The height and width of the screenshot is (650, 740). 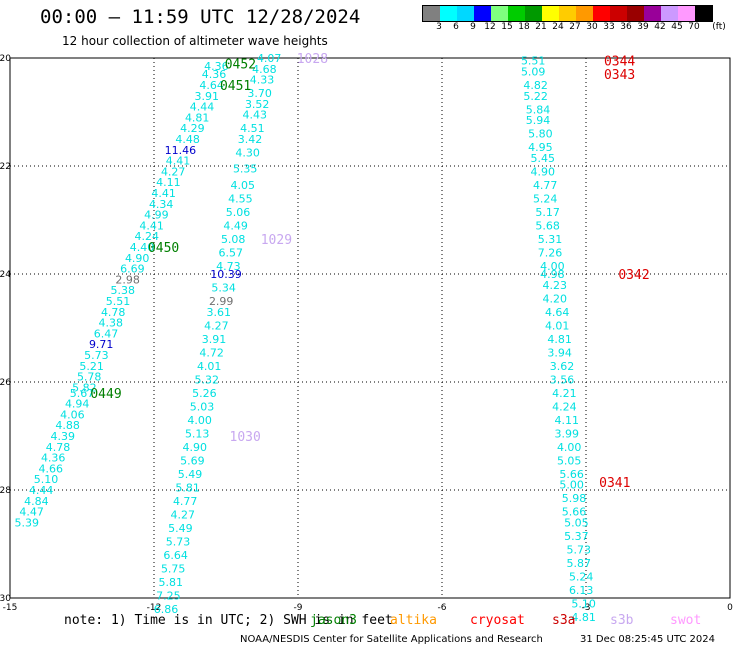 What do you see at coordinates (181, 150) in the screenshot?
I see `wave-height-label: 11.46` at bounding box center [181, 150].